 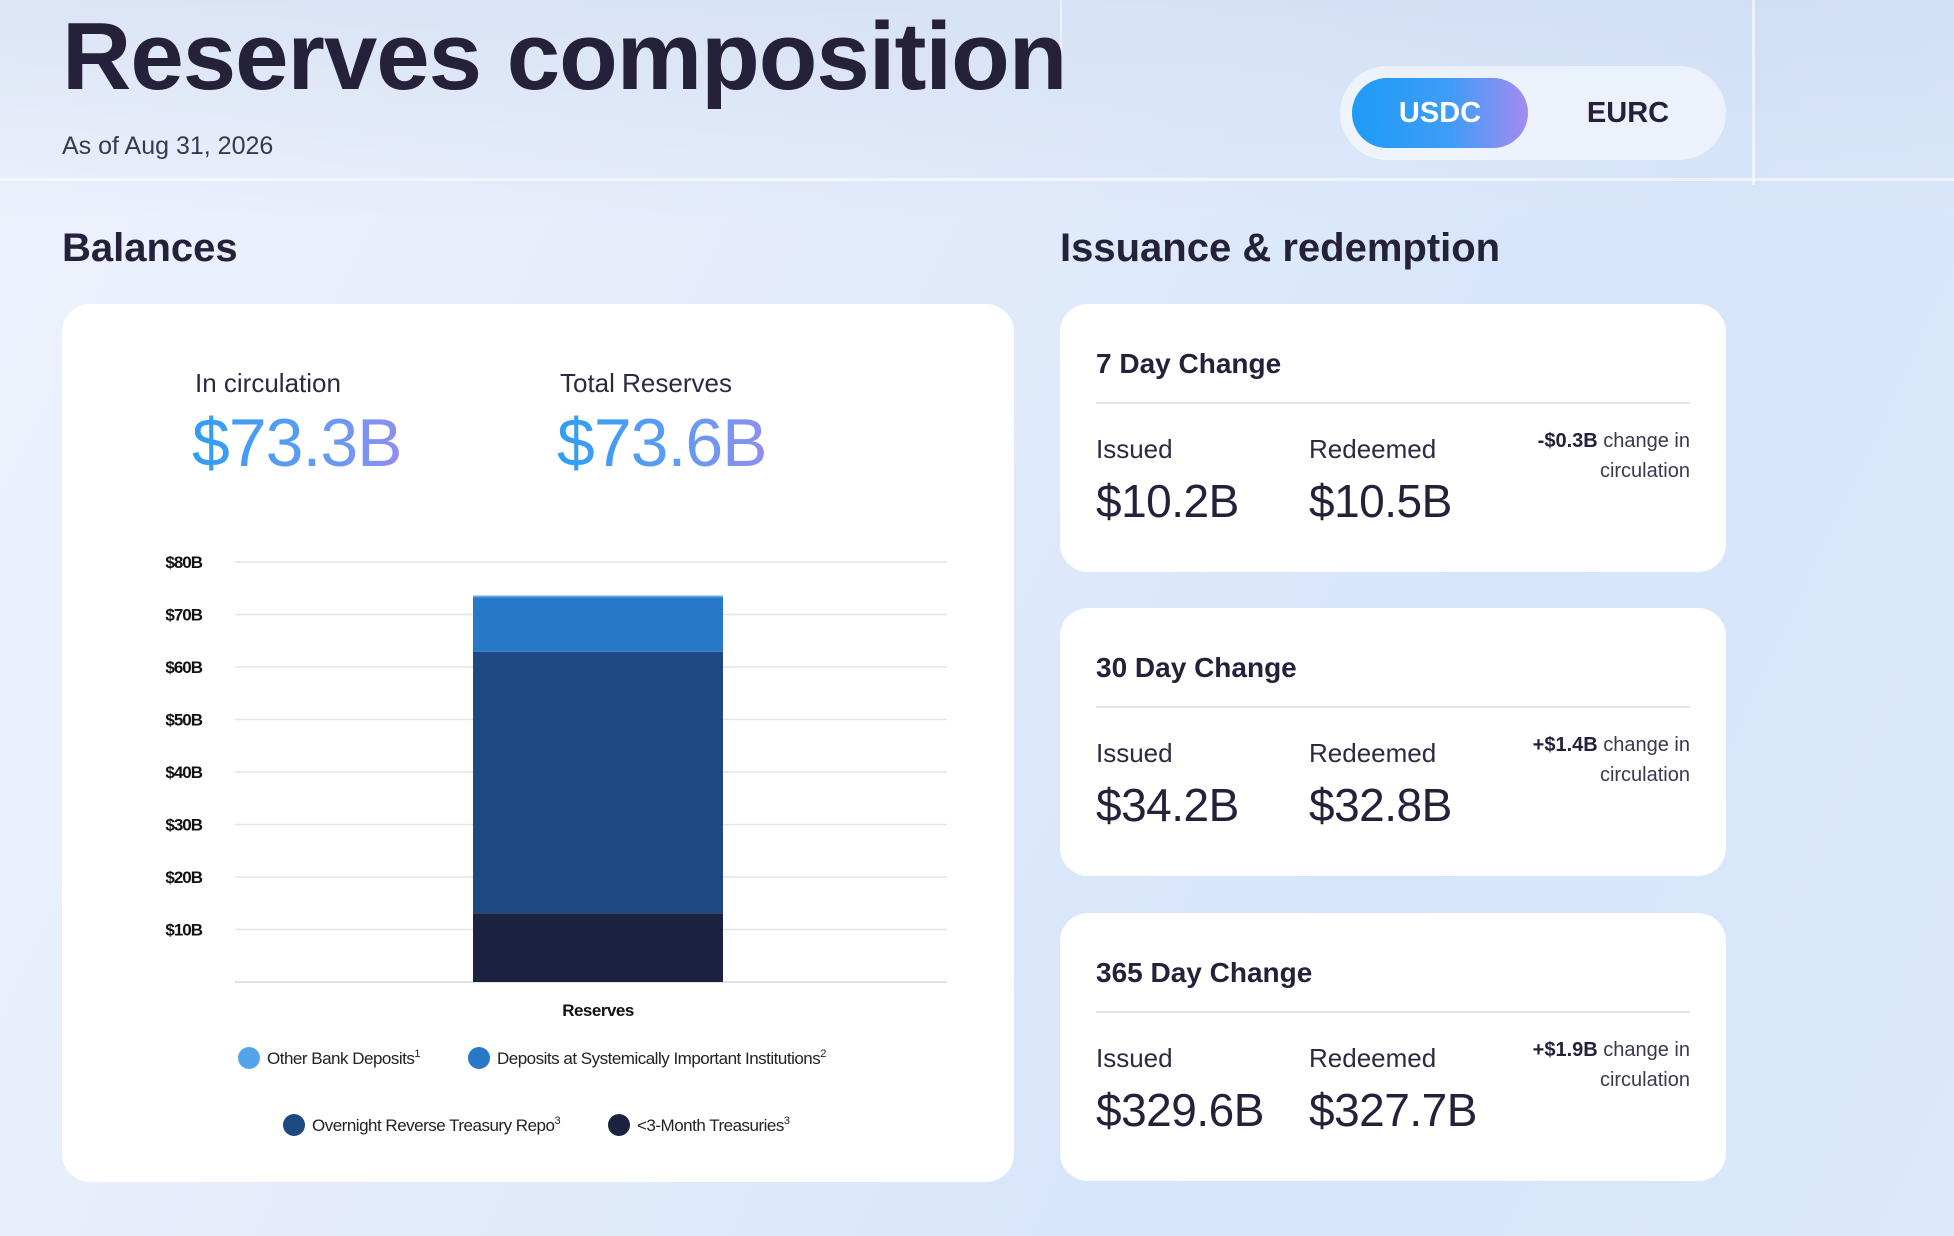 What do you see at coordinates (297, 443) in the screenshot?
I see `in-circulation-value: $73.3B` at bounding box center [297, 443].